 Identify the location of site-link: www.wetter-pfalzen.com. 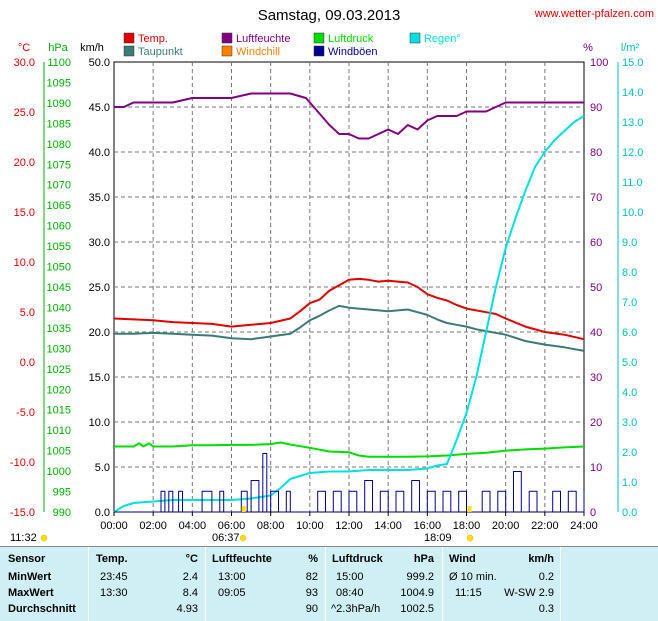
(594, 14).